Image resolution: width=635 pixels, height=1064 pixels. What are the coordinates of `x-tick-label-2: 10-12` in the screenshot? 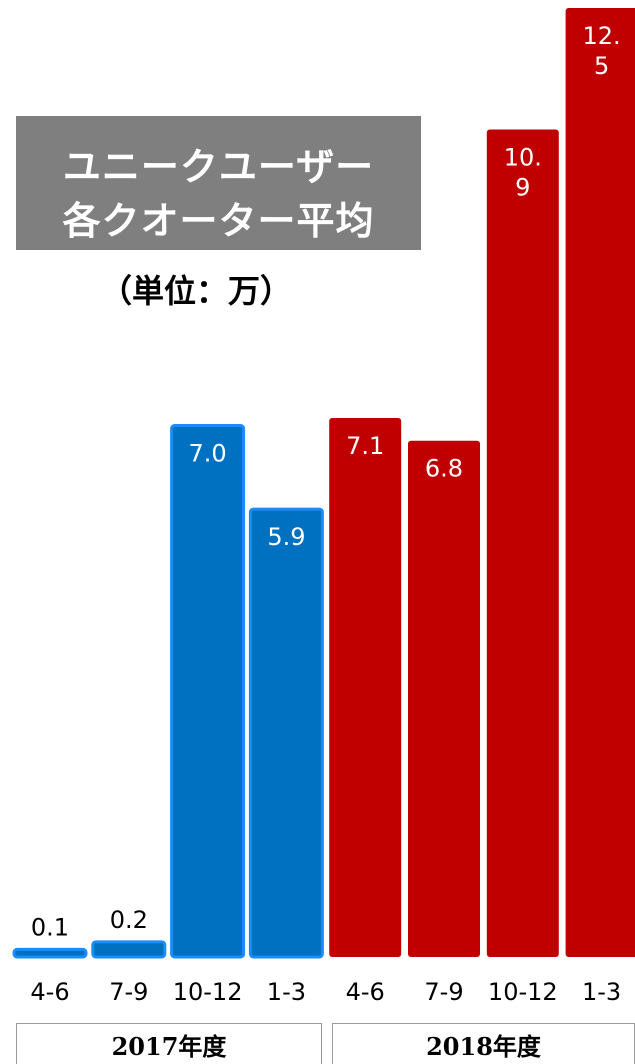 It's located at (208, 992).